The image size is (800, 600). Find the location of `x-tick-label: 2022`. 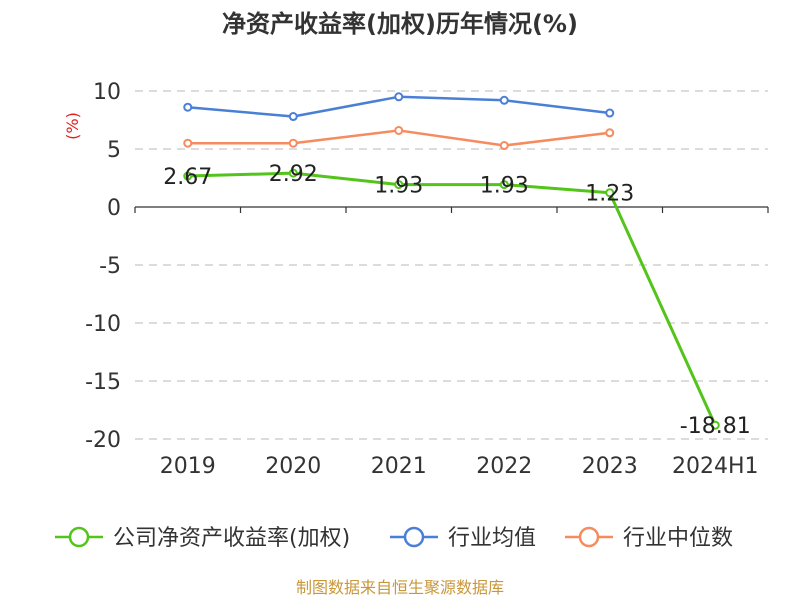

x-tick-label: 2022 is located at coordinates (504, 466).